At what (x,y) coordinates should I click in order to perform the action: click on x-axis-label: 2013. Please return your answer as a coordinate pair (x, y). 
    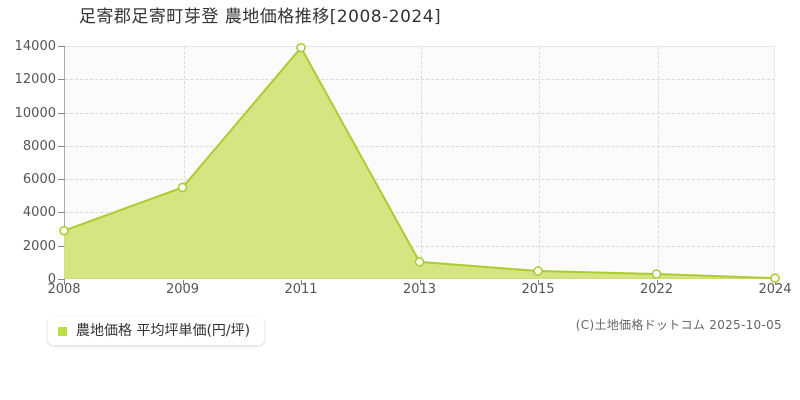
    Looking at the image, I should click on (419, 289).